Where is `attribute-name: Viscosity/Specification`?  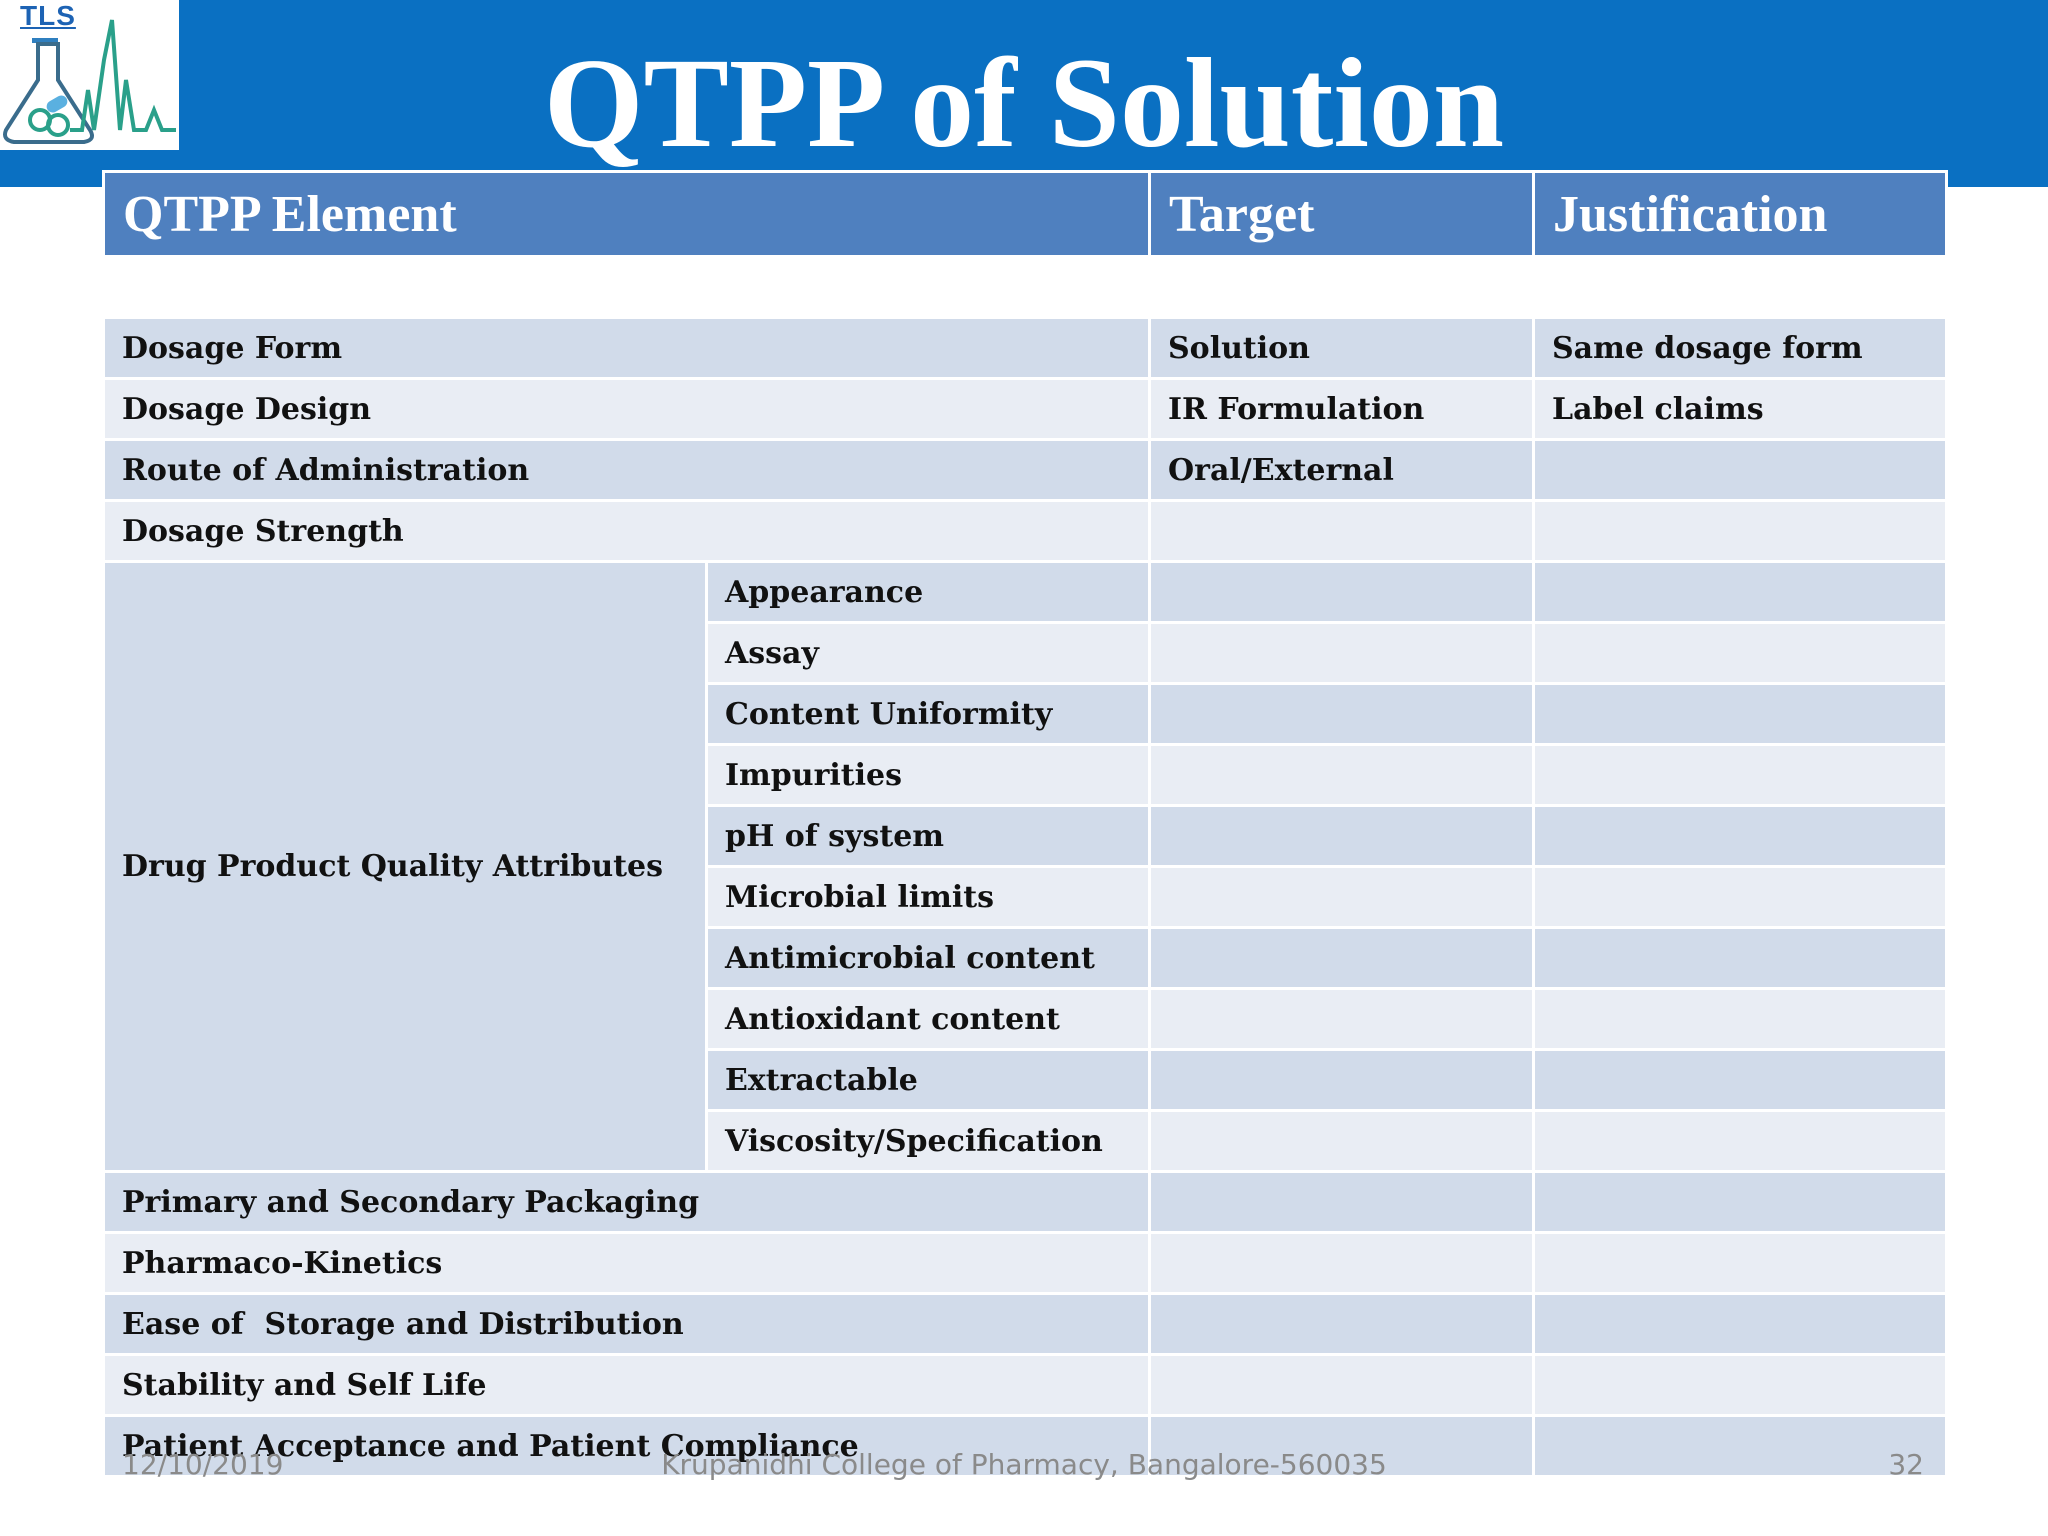
attribute-name: Viscosity/Specification is located at coordinates (928, 1141).